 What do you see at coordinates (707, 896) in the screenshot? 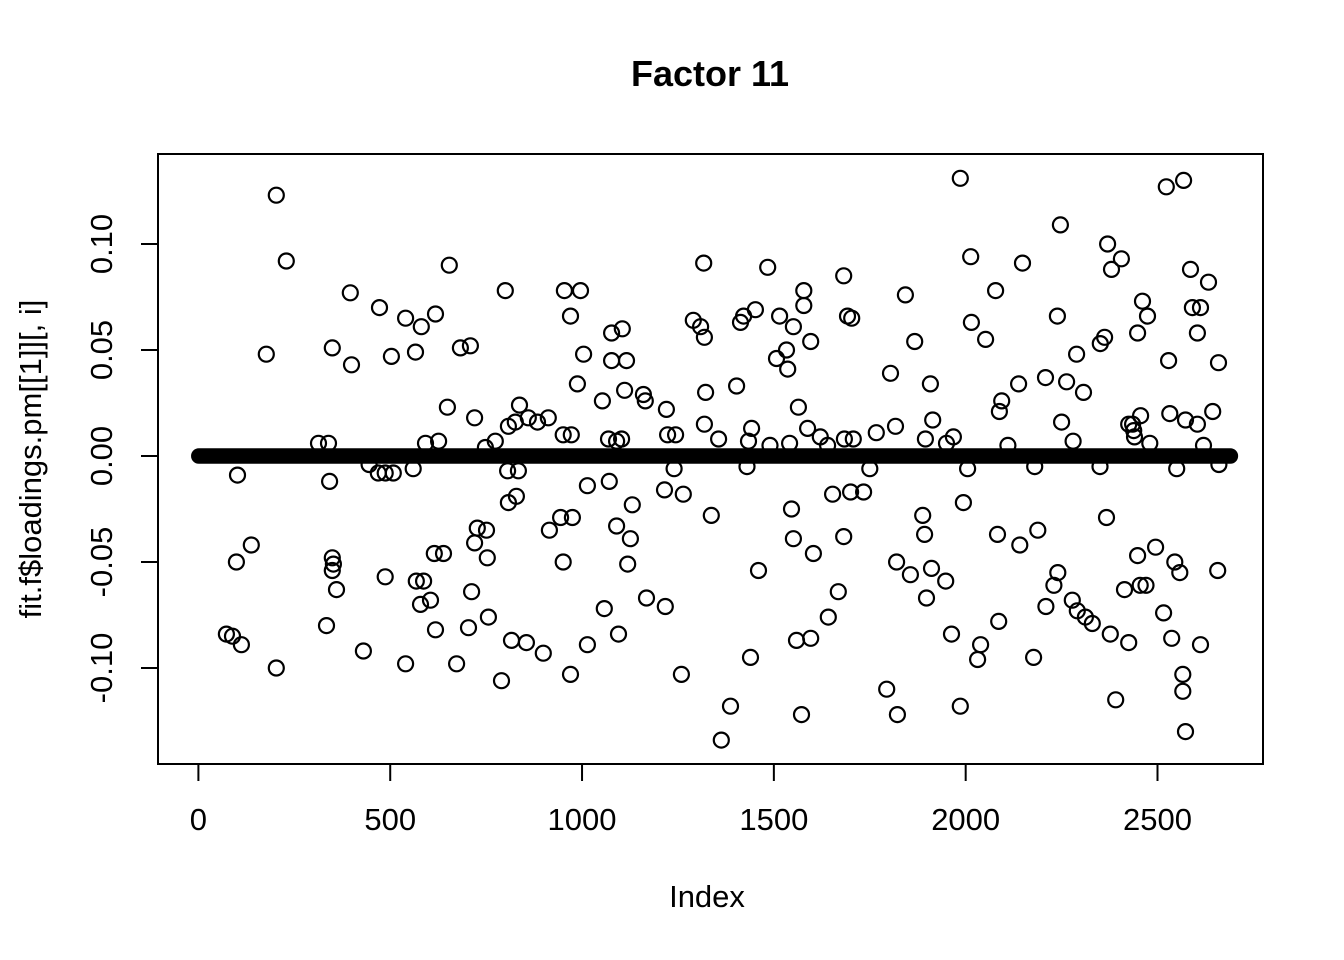
I see `x-axis-label: Index` at bounding box center [707, 896].